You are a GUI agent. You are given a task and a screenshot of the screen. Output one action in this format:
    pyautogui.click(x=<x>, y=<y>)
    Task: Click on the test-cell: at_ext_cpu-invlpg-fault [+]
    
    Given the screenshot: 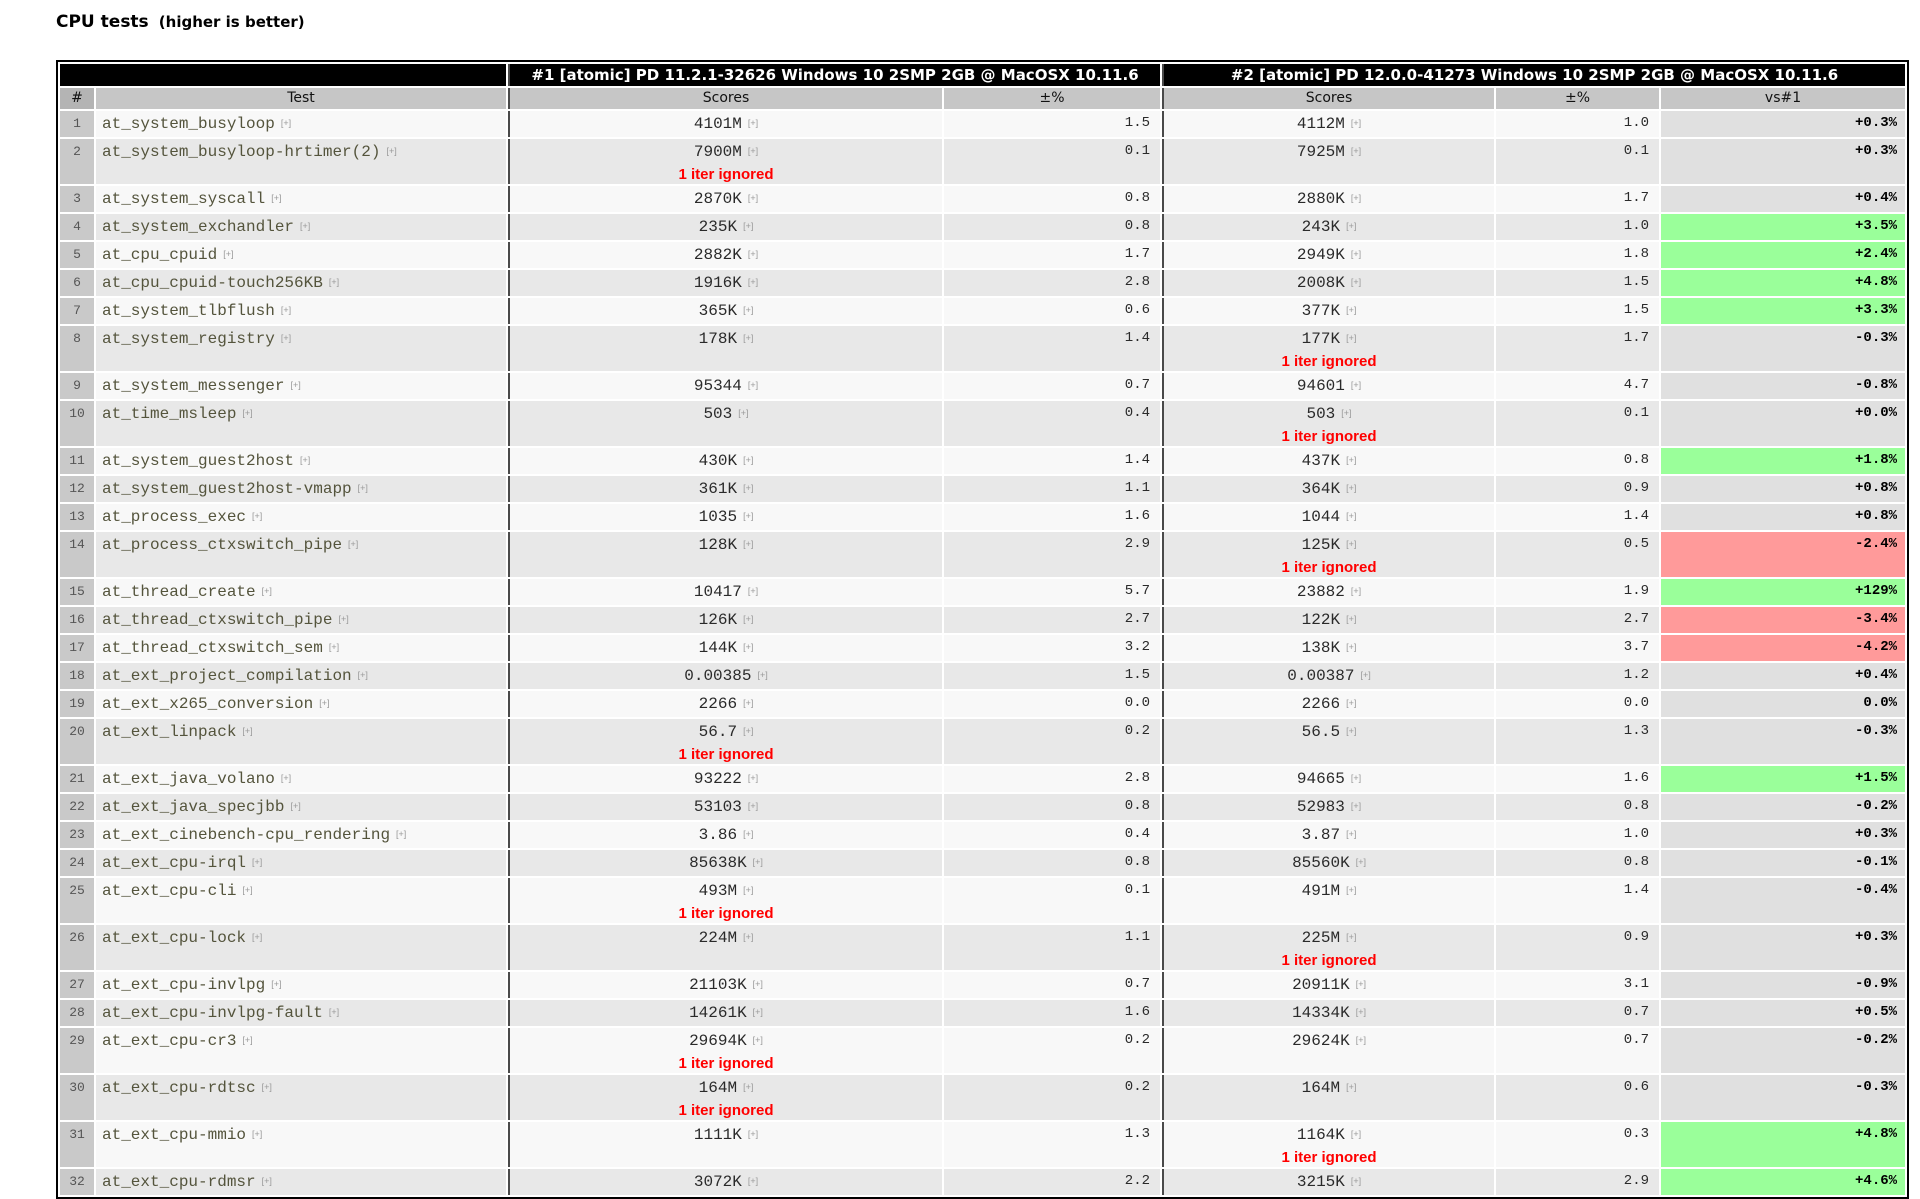 What is the action you would take?
    pyautogui.click(x=301, y=1013)
    